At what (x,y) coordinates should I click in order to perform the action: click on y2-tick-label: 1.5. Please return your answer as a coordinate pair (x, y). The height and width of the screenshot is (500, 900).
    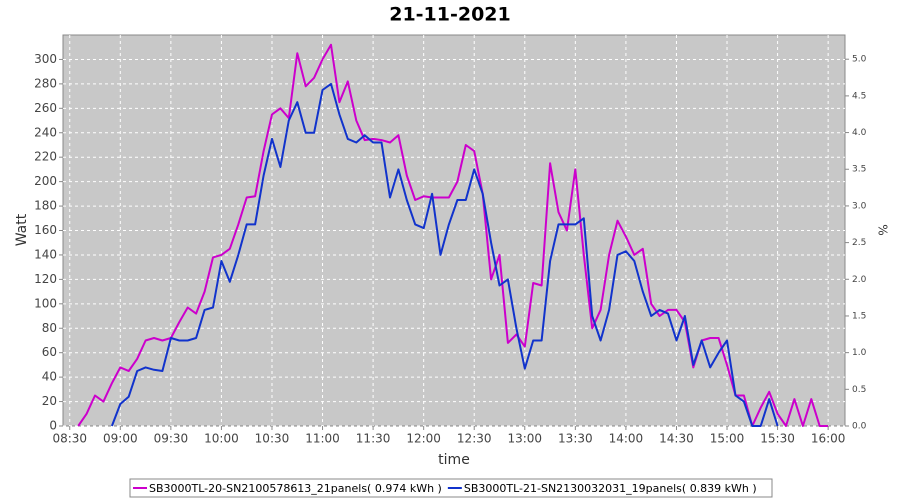
    Looking at the image, I should click on (859, 316).